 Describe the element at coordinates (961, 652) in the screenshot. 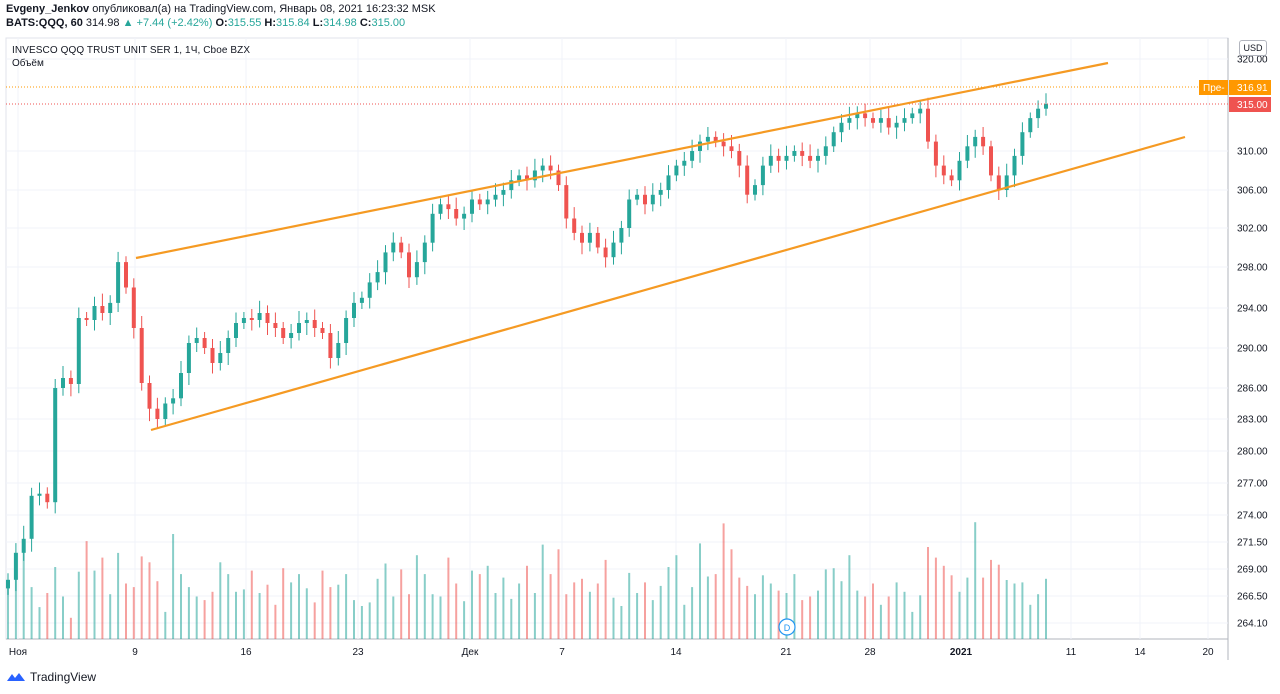

I see `time-tick-label: 2021` at that location.